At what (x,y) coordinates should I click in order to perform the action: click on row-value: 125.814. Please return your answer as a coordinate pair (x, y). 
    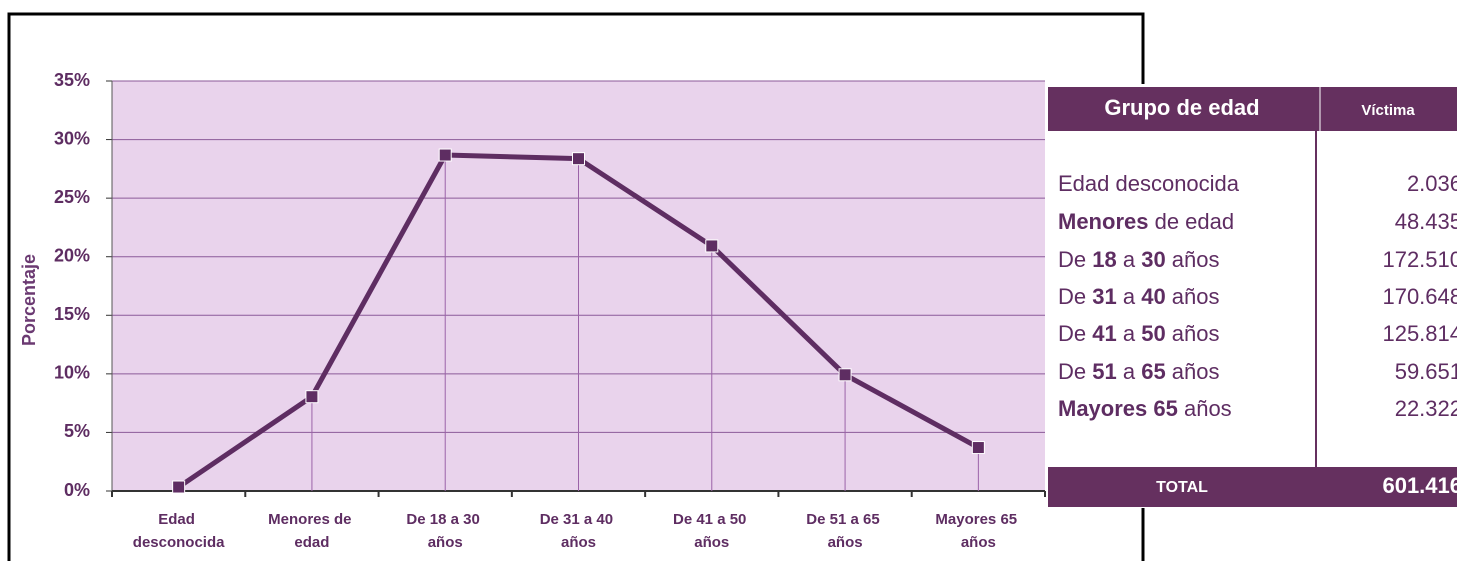
    Looking at the image, I should click on (1419, 333).